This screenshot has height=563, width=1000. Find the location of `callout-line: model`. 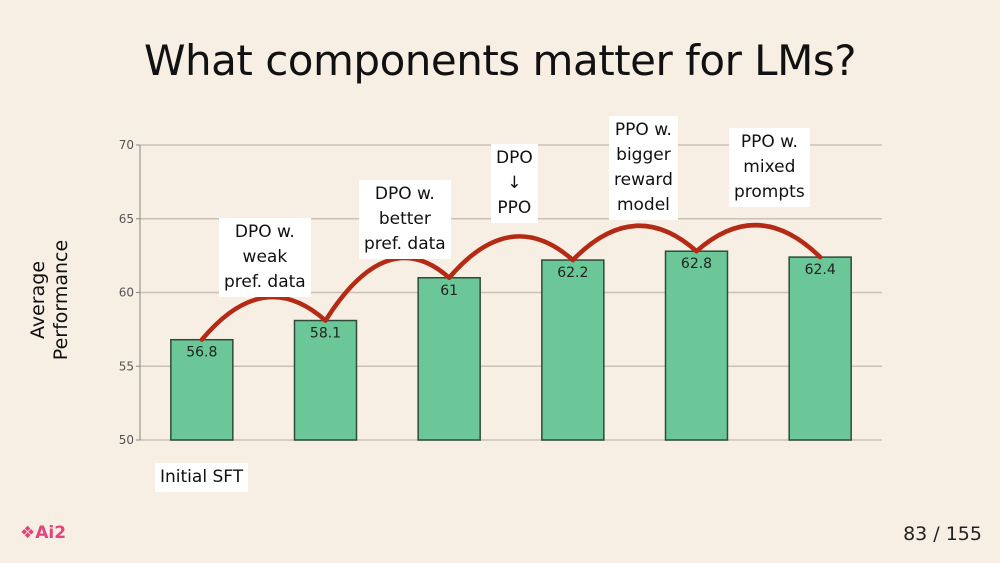

callout-line: model is located at coordinates (643, 205).